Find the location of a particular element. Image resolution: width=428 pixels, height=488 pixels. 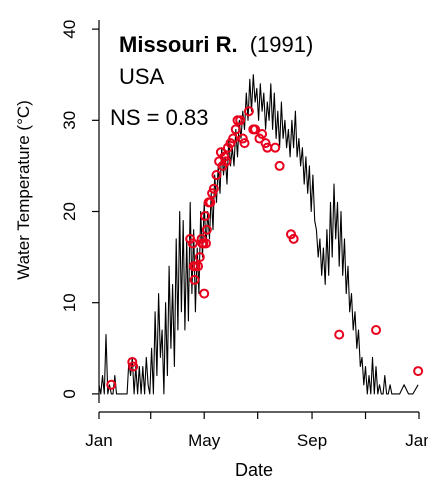

nse-annotation: NS = 0.83 is located at coordinates (159, 117).